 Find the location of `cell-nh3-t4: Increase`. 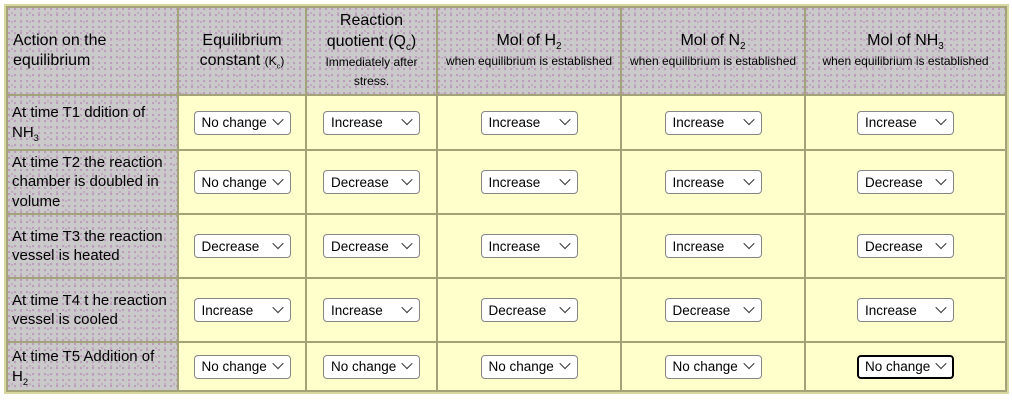

cell-nh3-t4: Increase is located at coordinates (905, 310).